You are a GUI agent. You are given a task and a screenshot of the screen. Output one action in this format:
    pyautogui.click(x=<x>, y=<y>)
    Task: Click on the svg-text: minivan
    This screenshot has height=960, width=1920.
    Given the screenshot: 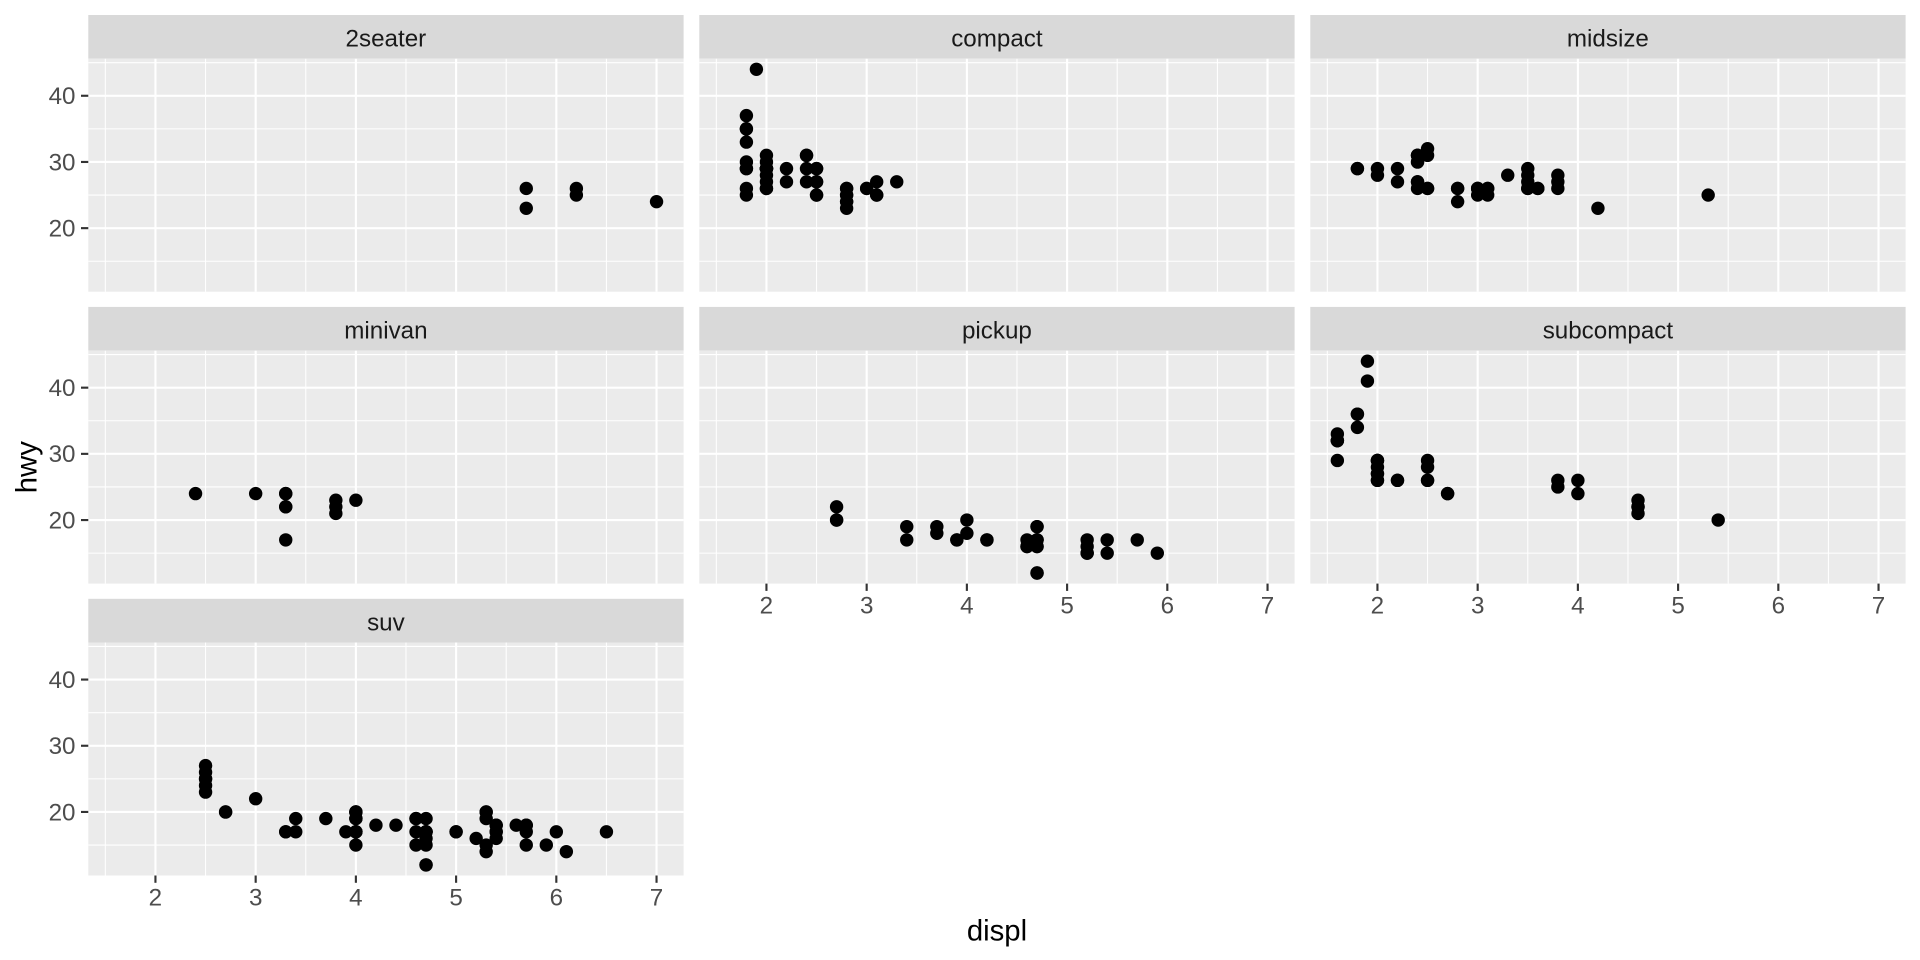 What is the action you would take?
    pyautogui.click(x=385, y=331)
    